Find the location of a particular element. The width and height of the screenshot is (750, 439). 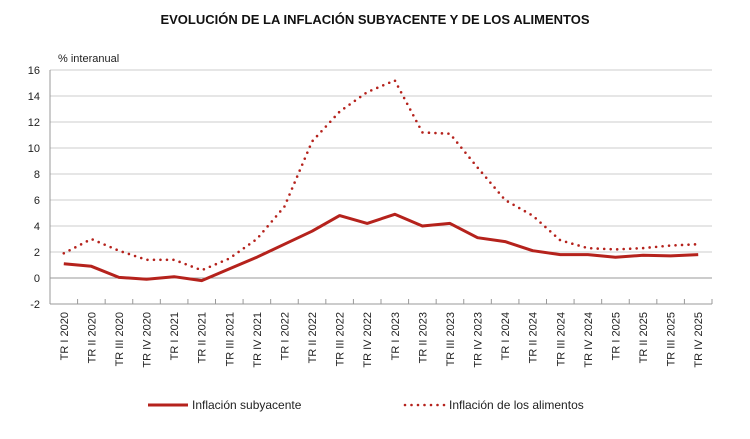

y-tick-label: 14 is located at coordinates (34, 97).